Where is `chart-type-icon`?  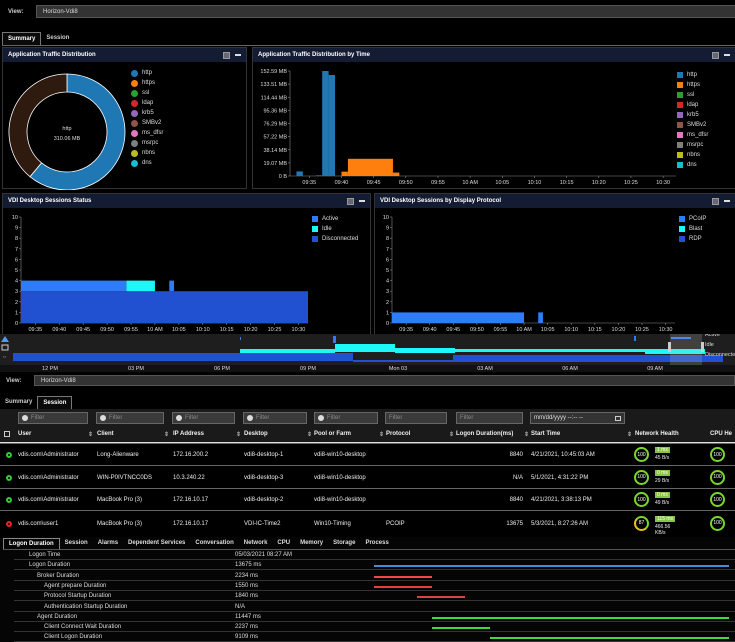
chart-type-icon is located at coordinates (5, 339).